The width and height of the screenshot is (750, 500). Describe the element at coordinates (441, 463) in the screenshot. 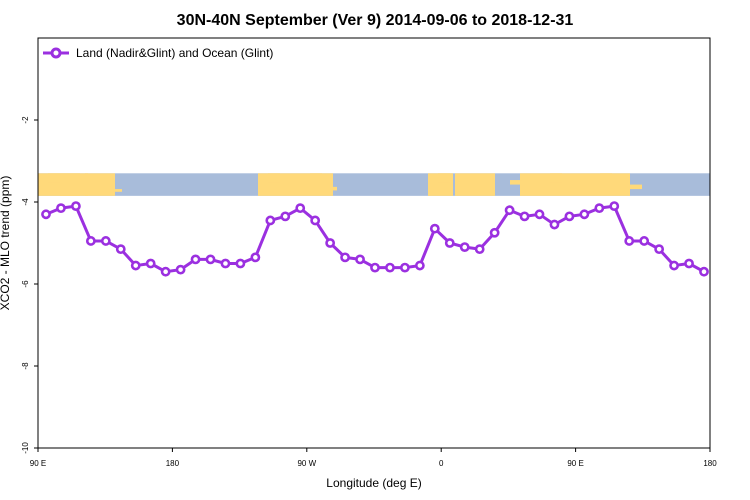

I see `x-tick-label: 0` at that location.